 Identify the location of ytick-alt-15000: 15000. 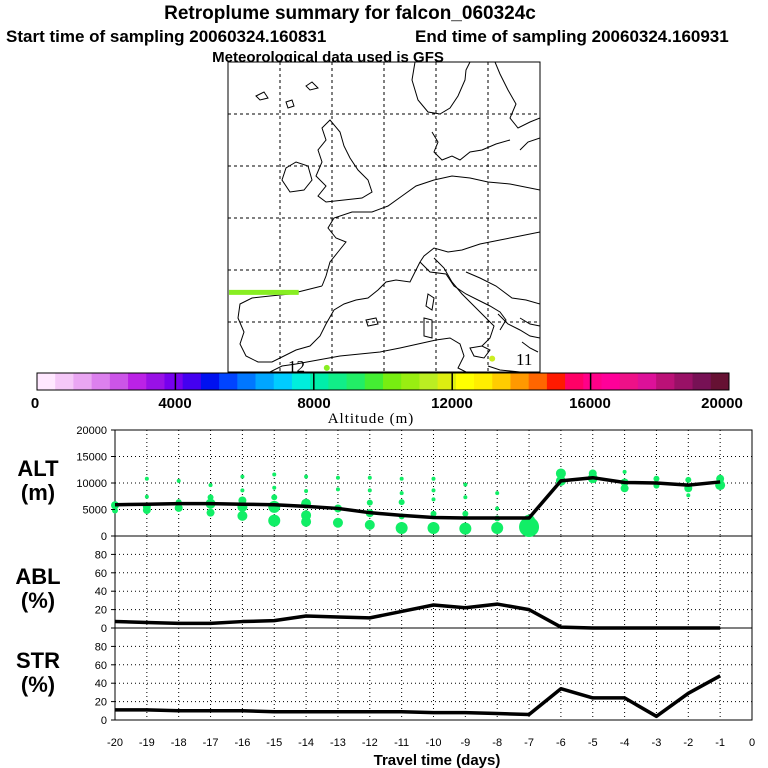
(91, 458).